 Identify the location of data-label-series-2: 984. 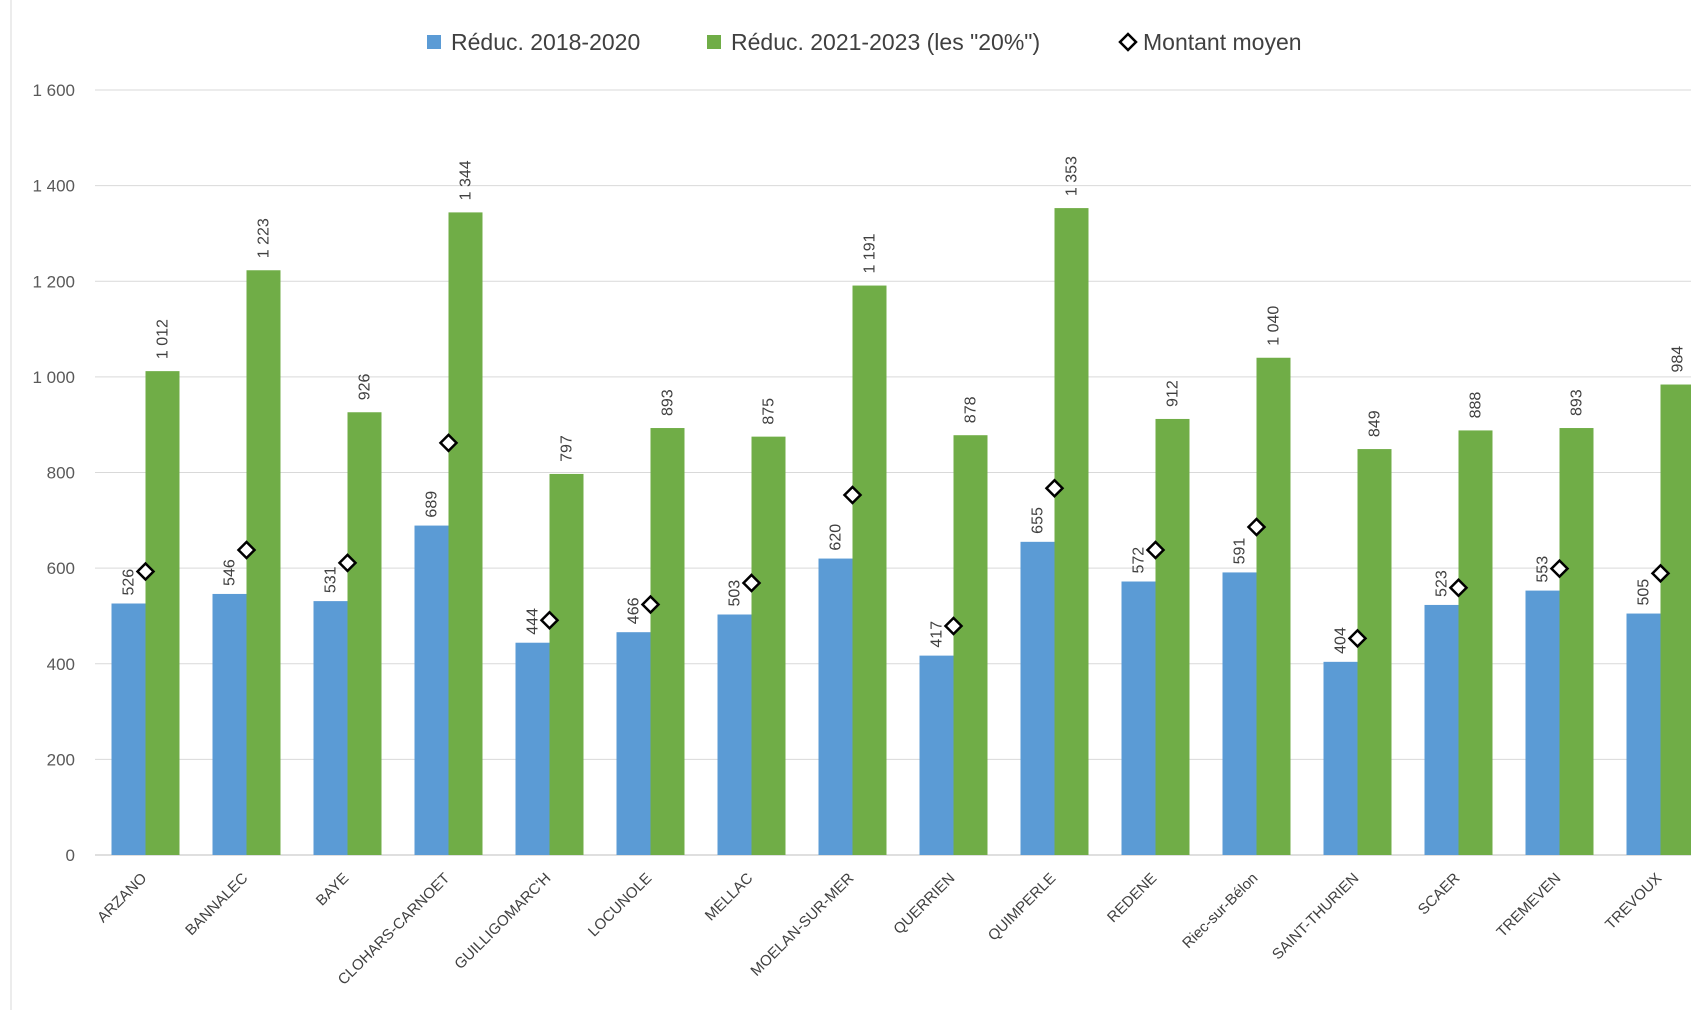
(1678, 359).